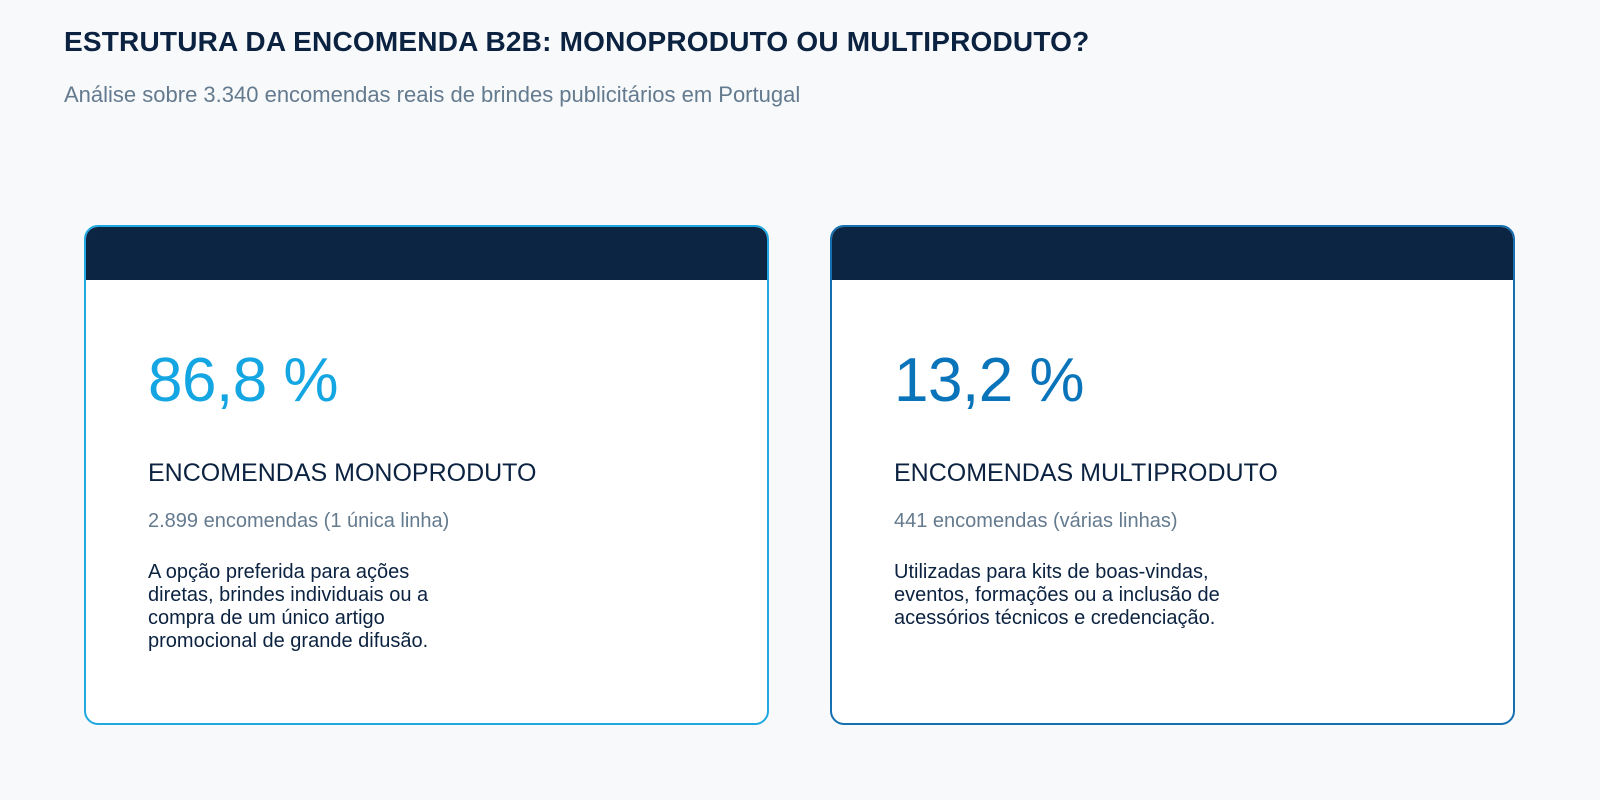 The height and width of the screenshot is (800, 1600). Describe the element at coordinates (989, 380) in the screenshot. I see `card-percentage: 13,2 %` at that location.